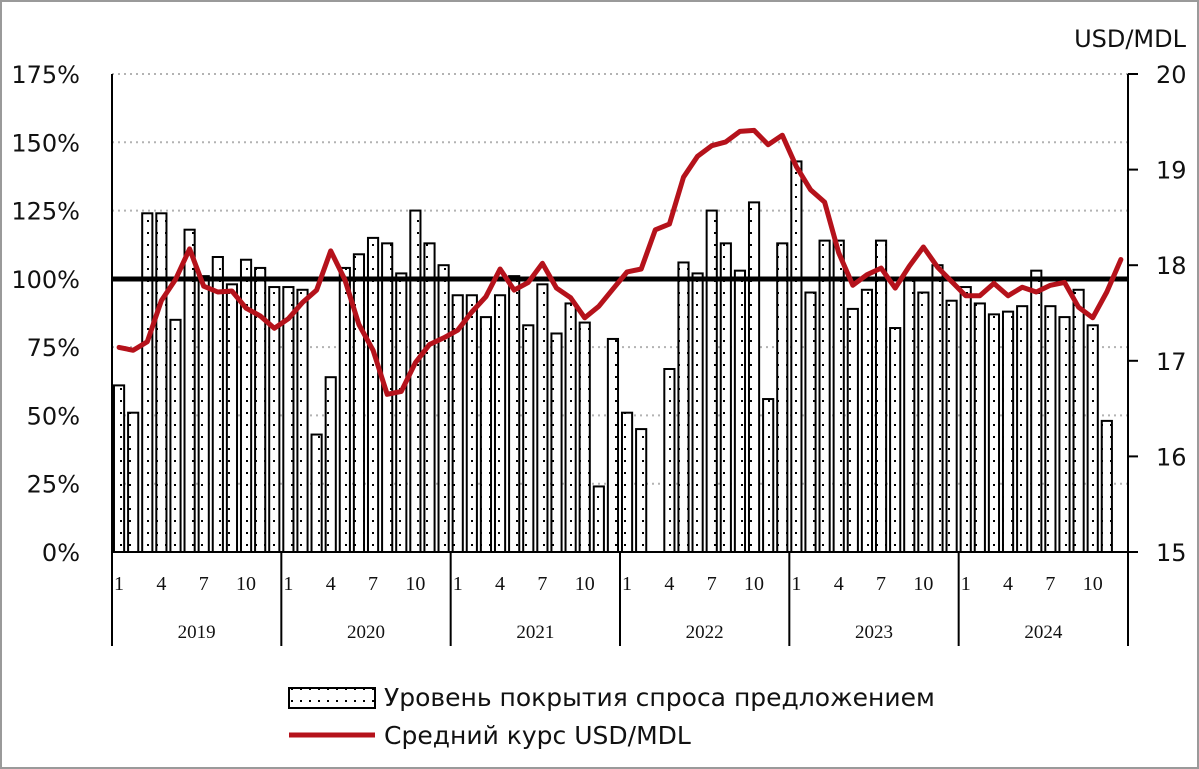  I want to click on year-label: 2022, so click(705, 632).